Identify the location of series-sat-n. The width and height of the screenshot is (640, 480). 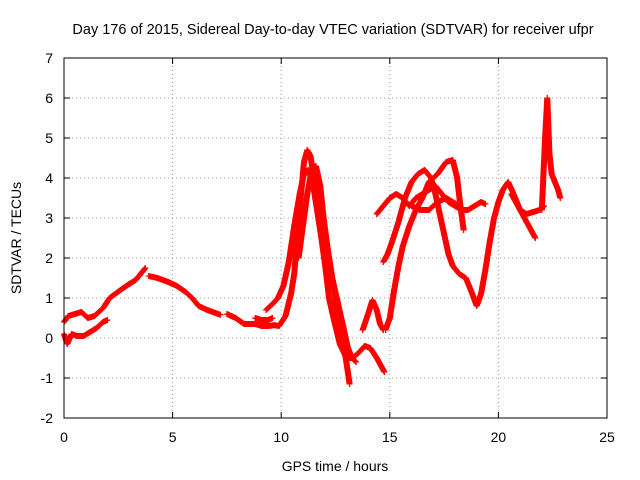
(551, 154).